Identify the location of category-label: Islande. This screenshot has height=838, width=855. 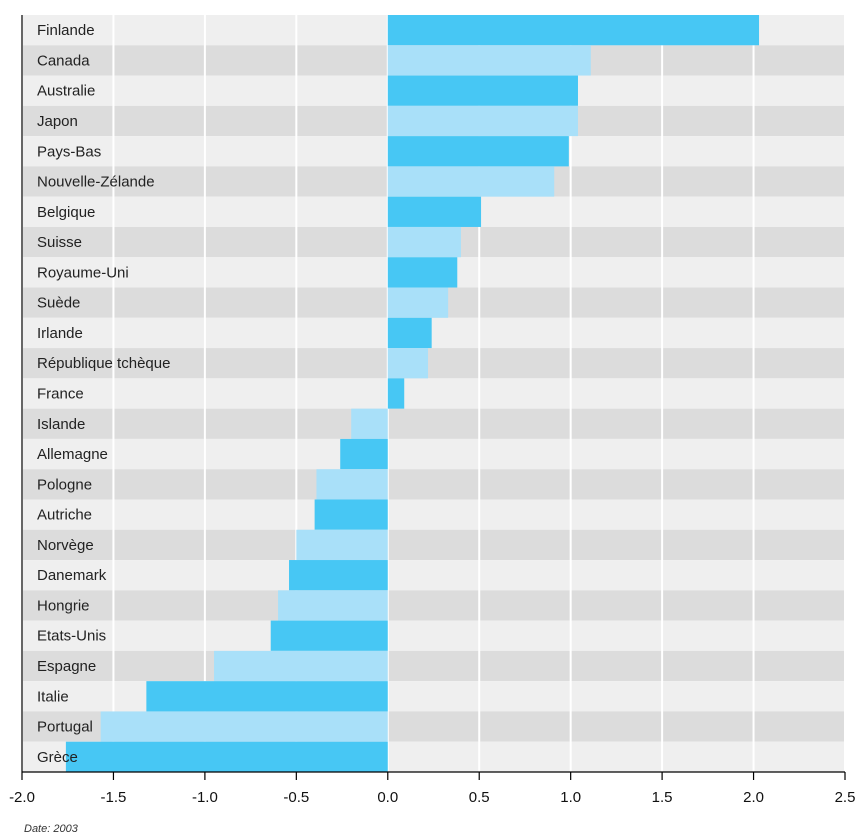
(61, 424).